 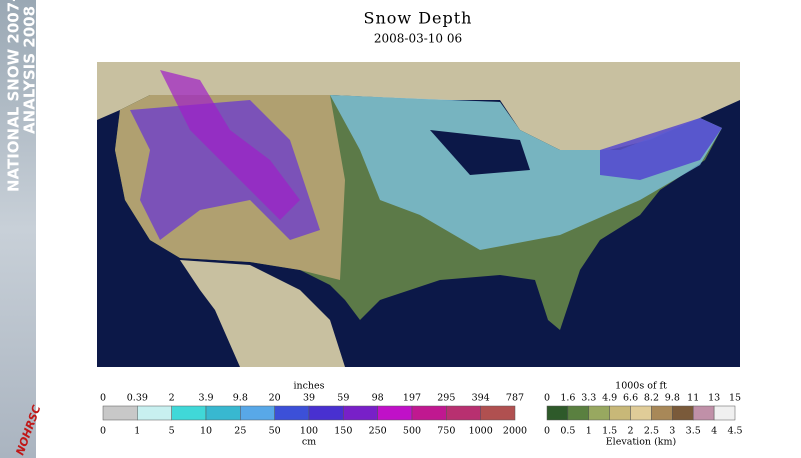 What do you see at coordinates (661, 149) in the screenshot?
I see `snow-northeast` at bounding box center [661, 149].